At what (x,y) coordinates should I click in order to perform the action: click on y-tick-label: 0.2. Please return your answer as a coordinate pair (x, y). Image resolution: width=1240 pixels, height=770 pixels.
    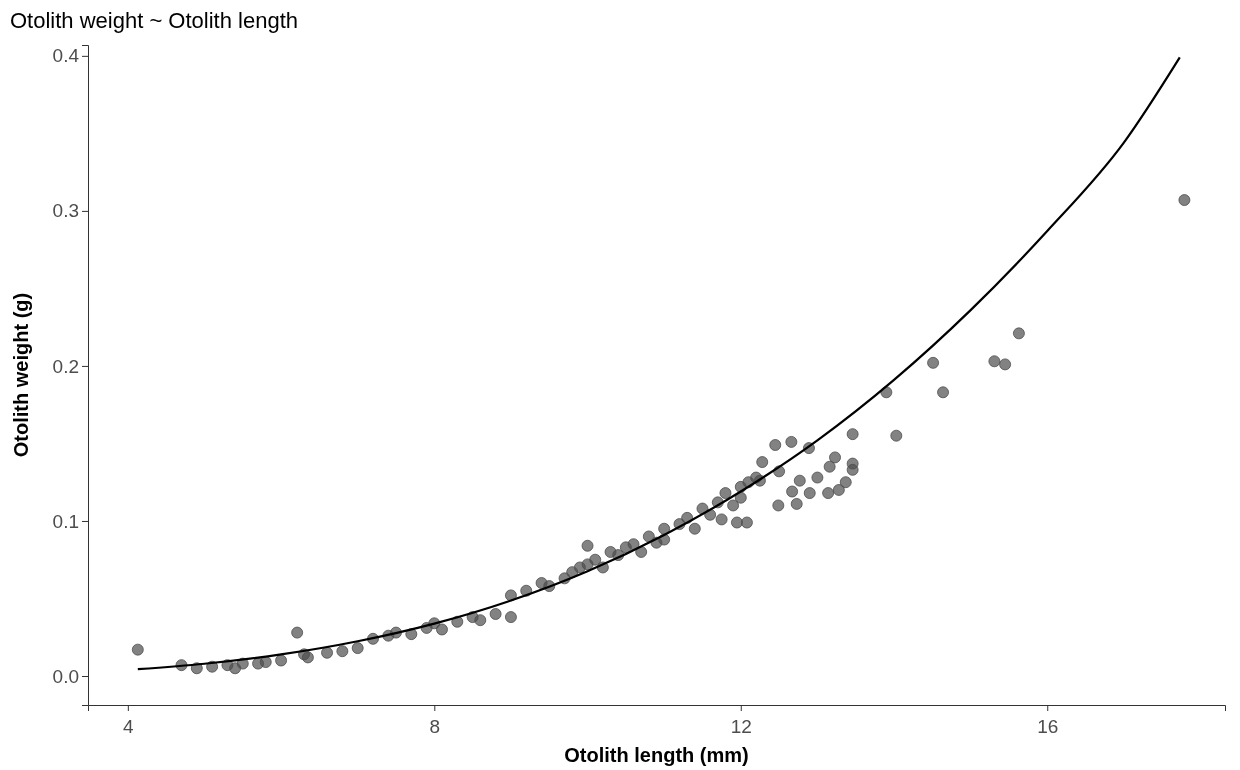
    Looking at the image, I should click on (65, 366).